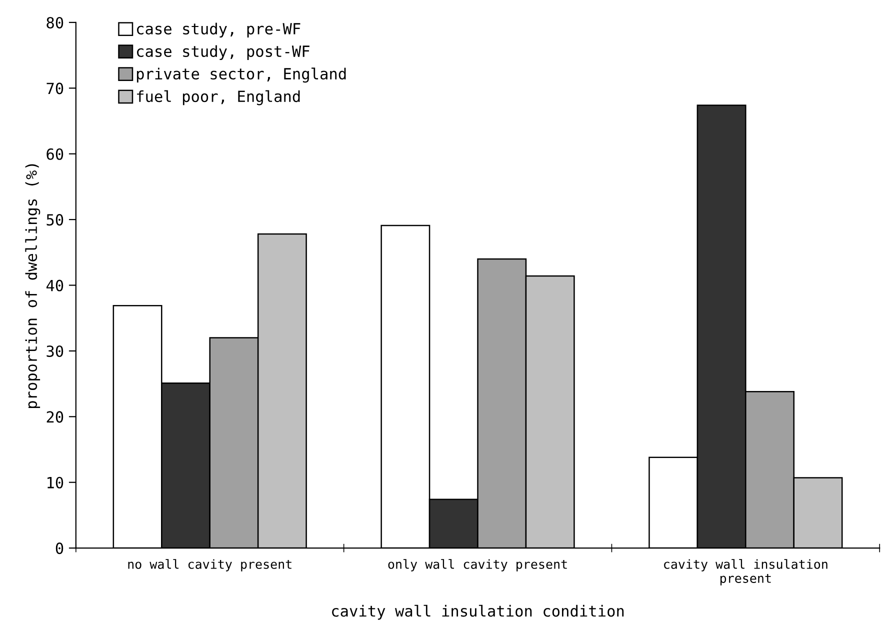  I want to click on x-tick-label: no wall cavity present, so click(210, 565).